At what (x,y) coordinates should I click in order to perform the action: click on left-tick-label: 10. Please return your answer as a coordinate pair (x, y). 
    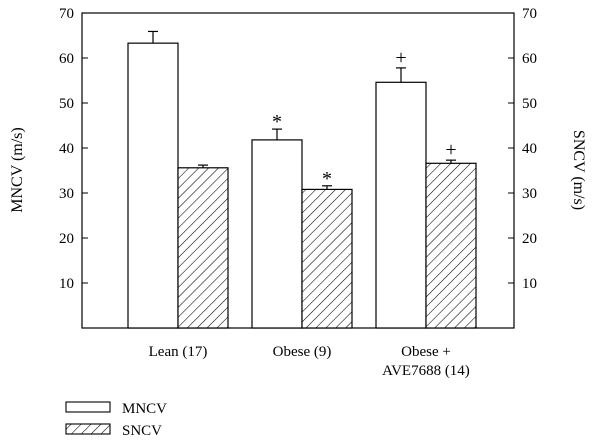
    Looking at the image, I should click on (66, 284).